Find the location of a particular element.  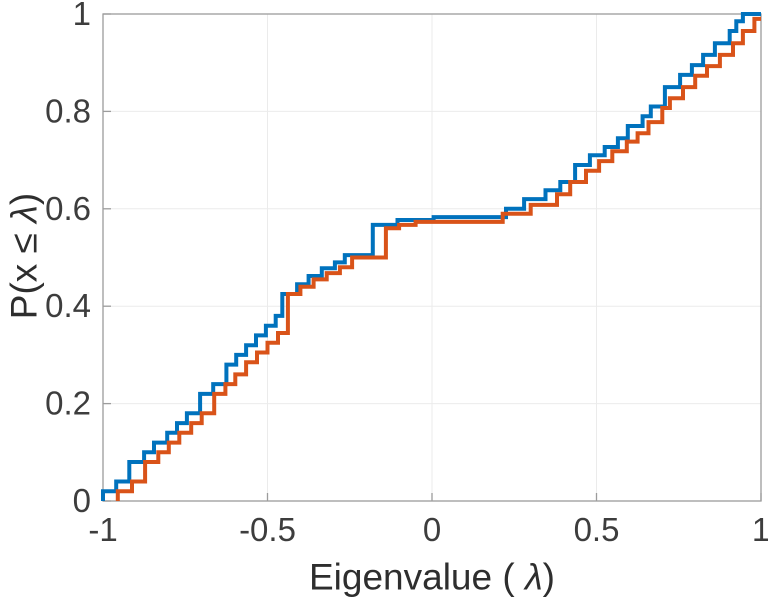

y-tick-label: 0.4 is located at coordinates (68, 305).